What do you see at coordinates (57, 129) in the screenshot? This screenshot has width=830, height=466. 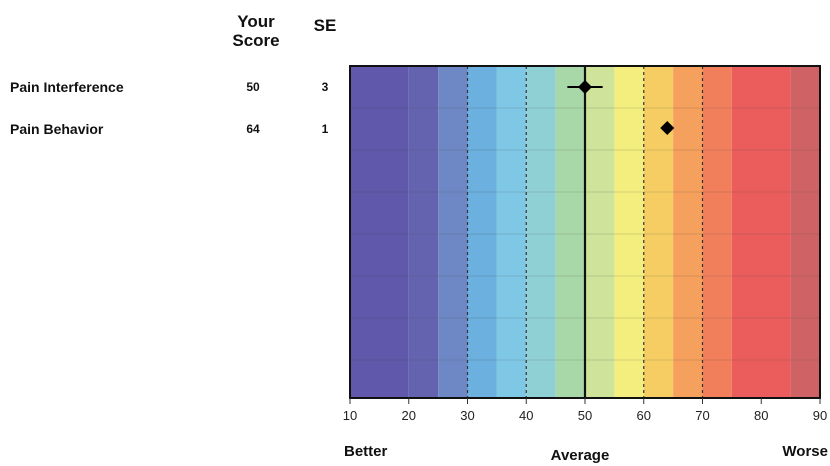 I see `row-label-pain-behavior: Pain Behavior` at bounding box center [57, 129].